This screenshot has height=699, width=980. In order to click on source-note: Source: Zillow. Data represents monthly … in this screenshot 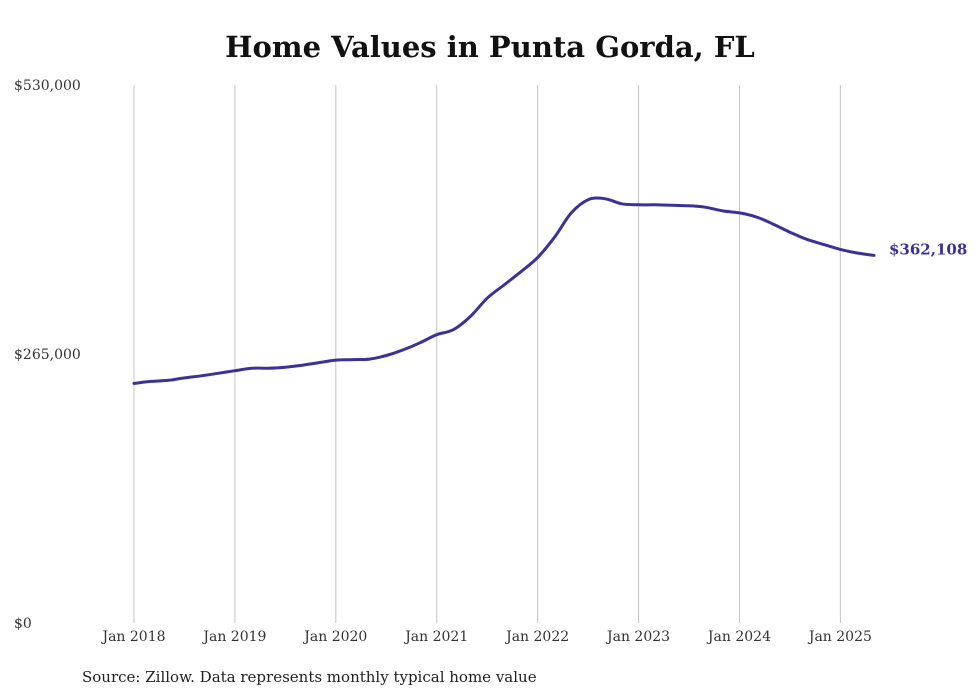, I will do `click(309, 677)`.